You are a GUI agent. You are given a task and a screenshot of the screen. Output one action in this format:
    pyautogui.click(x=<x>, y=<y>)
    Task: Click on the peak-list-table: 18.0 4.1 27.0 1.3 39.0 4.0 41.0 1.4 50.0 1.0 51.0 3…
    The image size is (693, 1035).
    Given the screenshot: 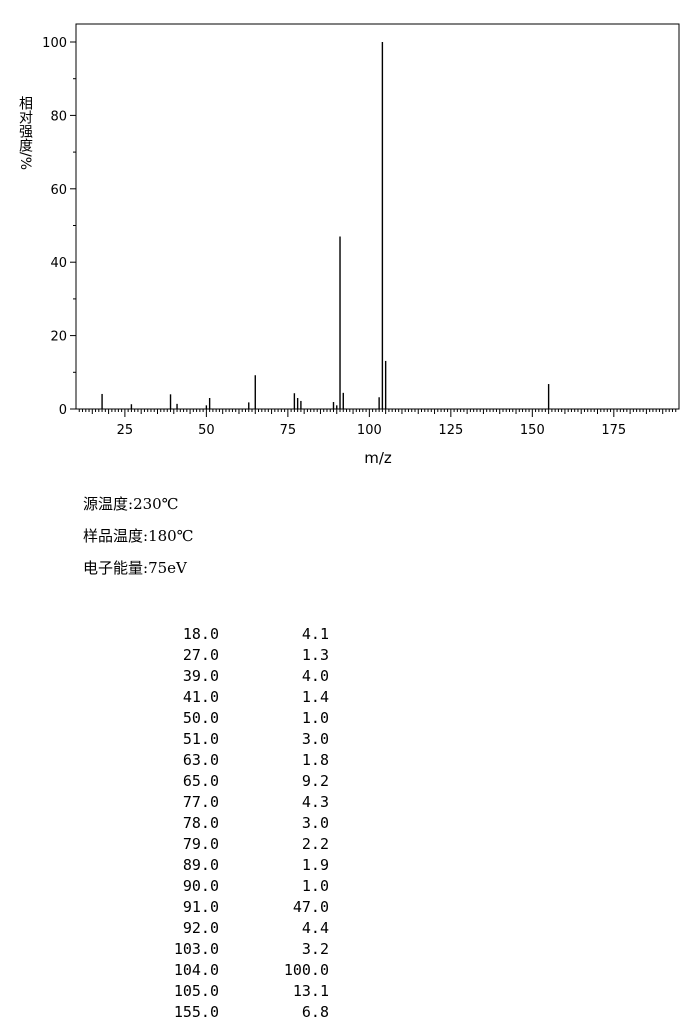 What is the action you would take?
    pyautogui.click(x=239, y=824)
    